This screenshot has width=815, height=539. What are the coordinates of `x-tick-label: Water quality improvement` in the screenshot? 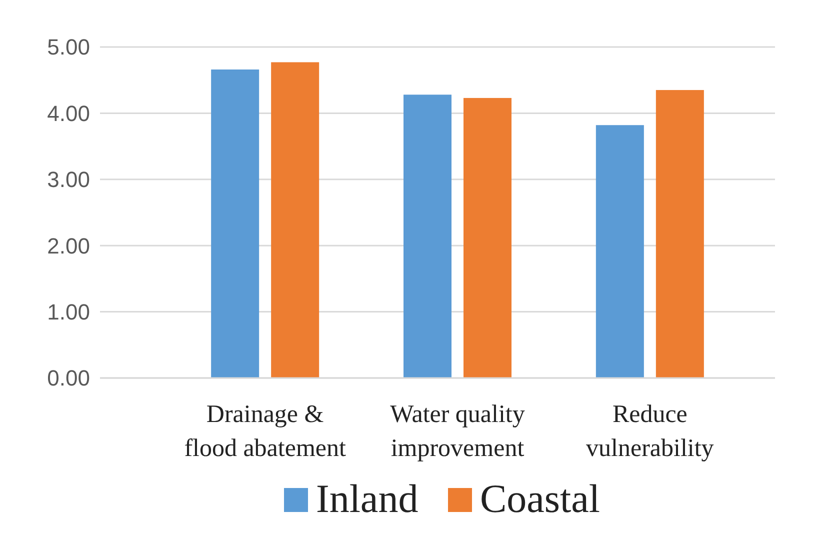 It's located at (458, 431).